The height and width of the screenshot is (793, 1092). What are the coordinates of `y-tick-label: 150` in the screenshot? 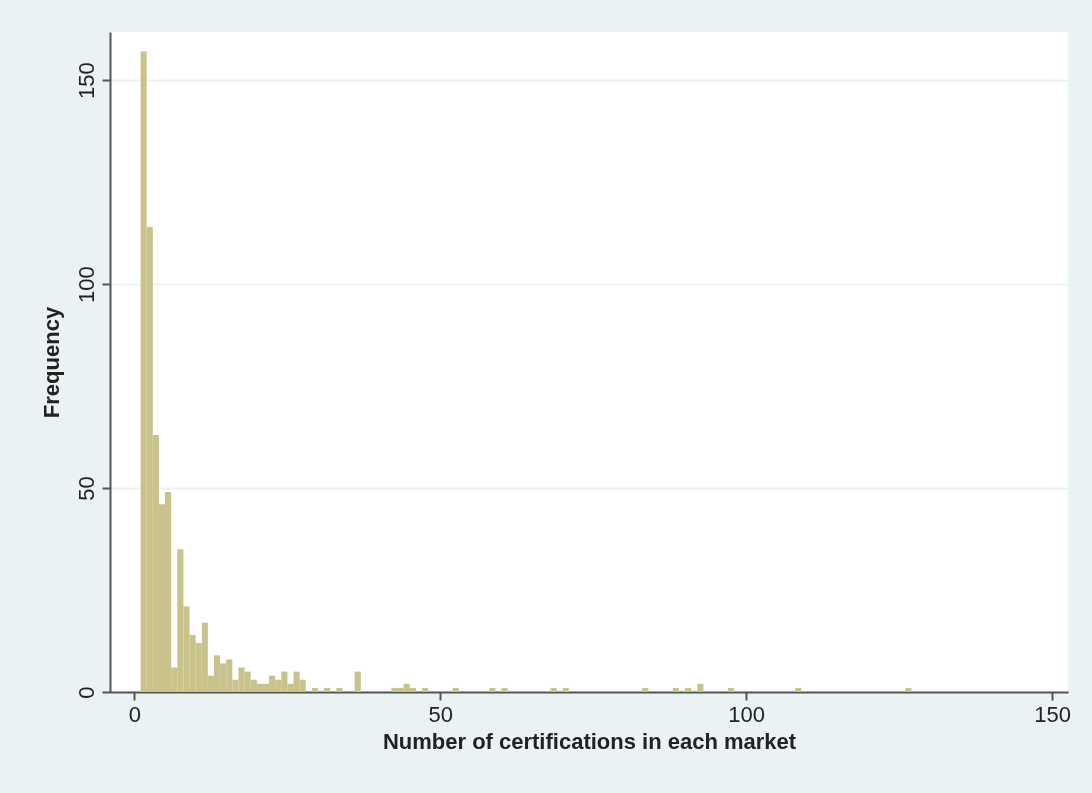 It's located at (86, 80).